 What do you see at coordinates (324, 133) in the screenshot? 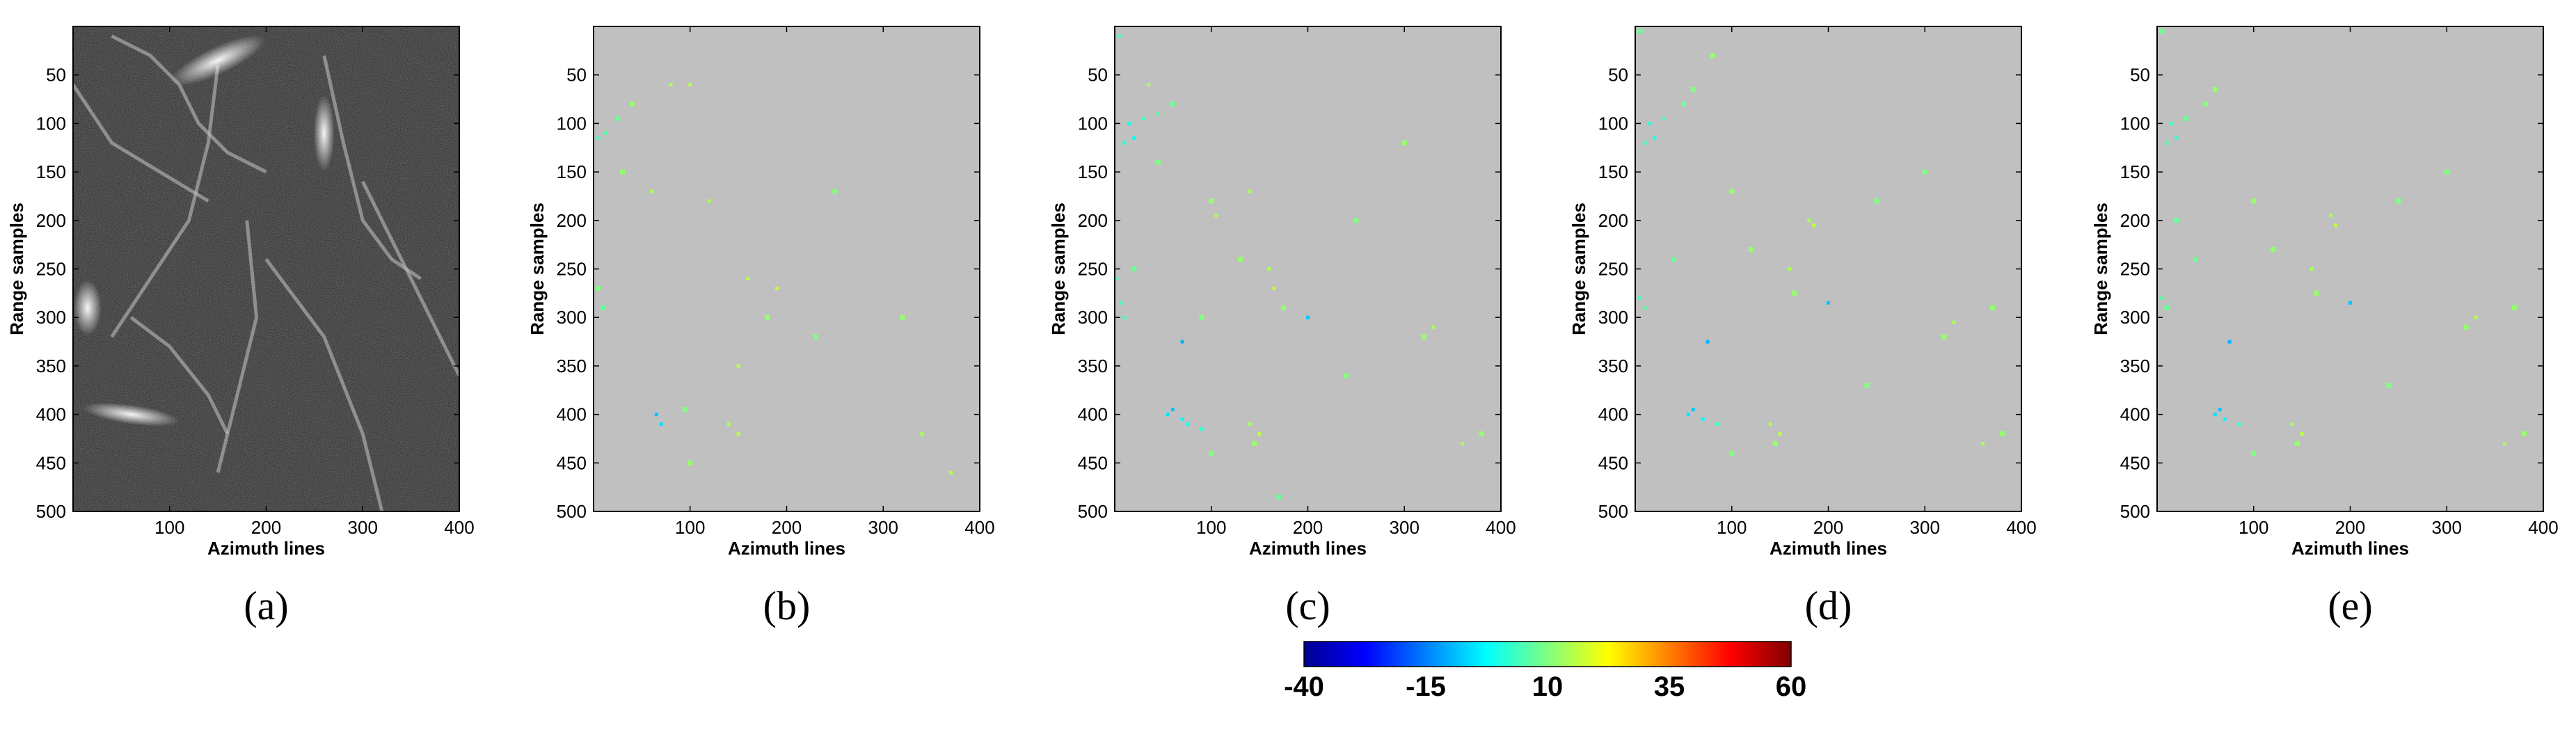
I see `sar-bright-area` at bounding box center [324, 133].